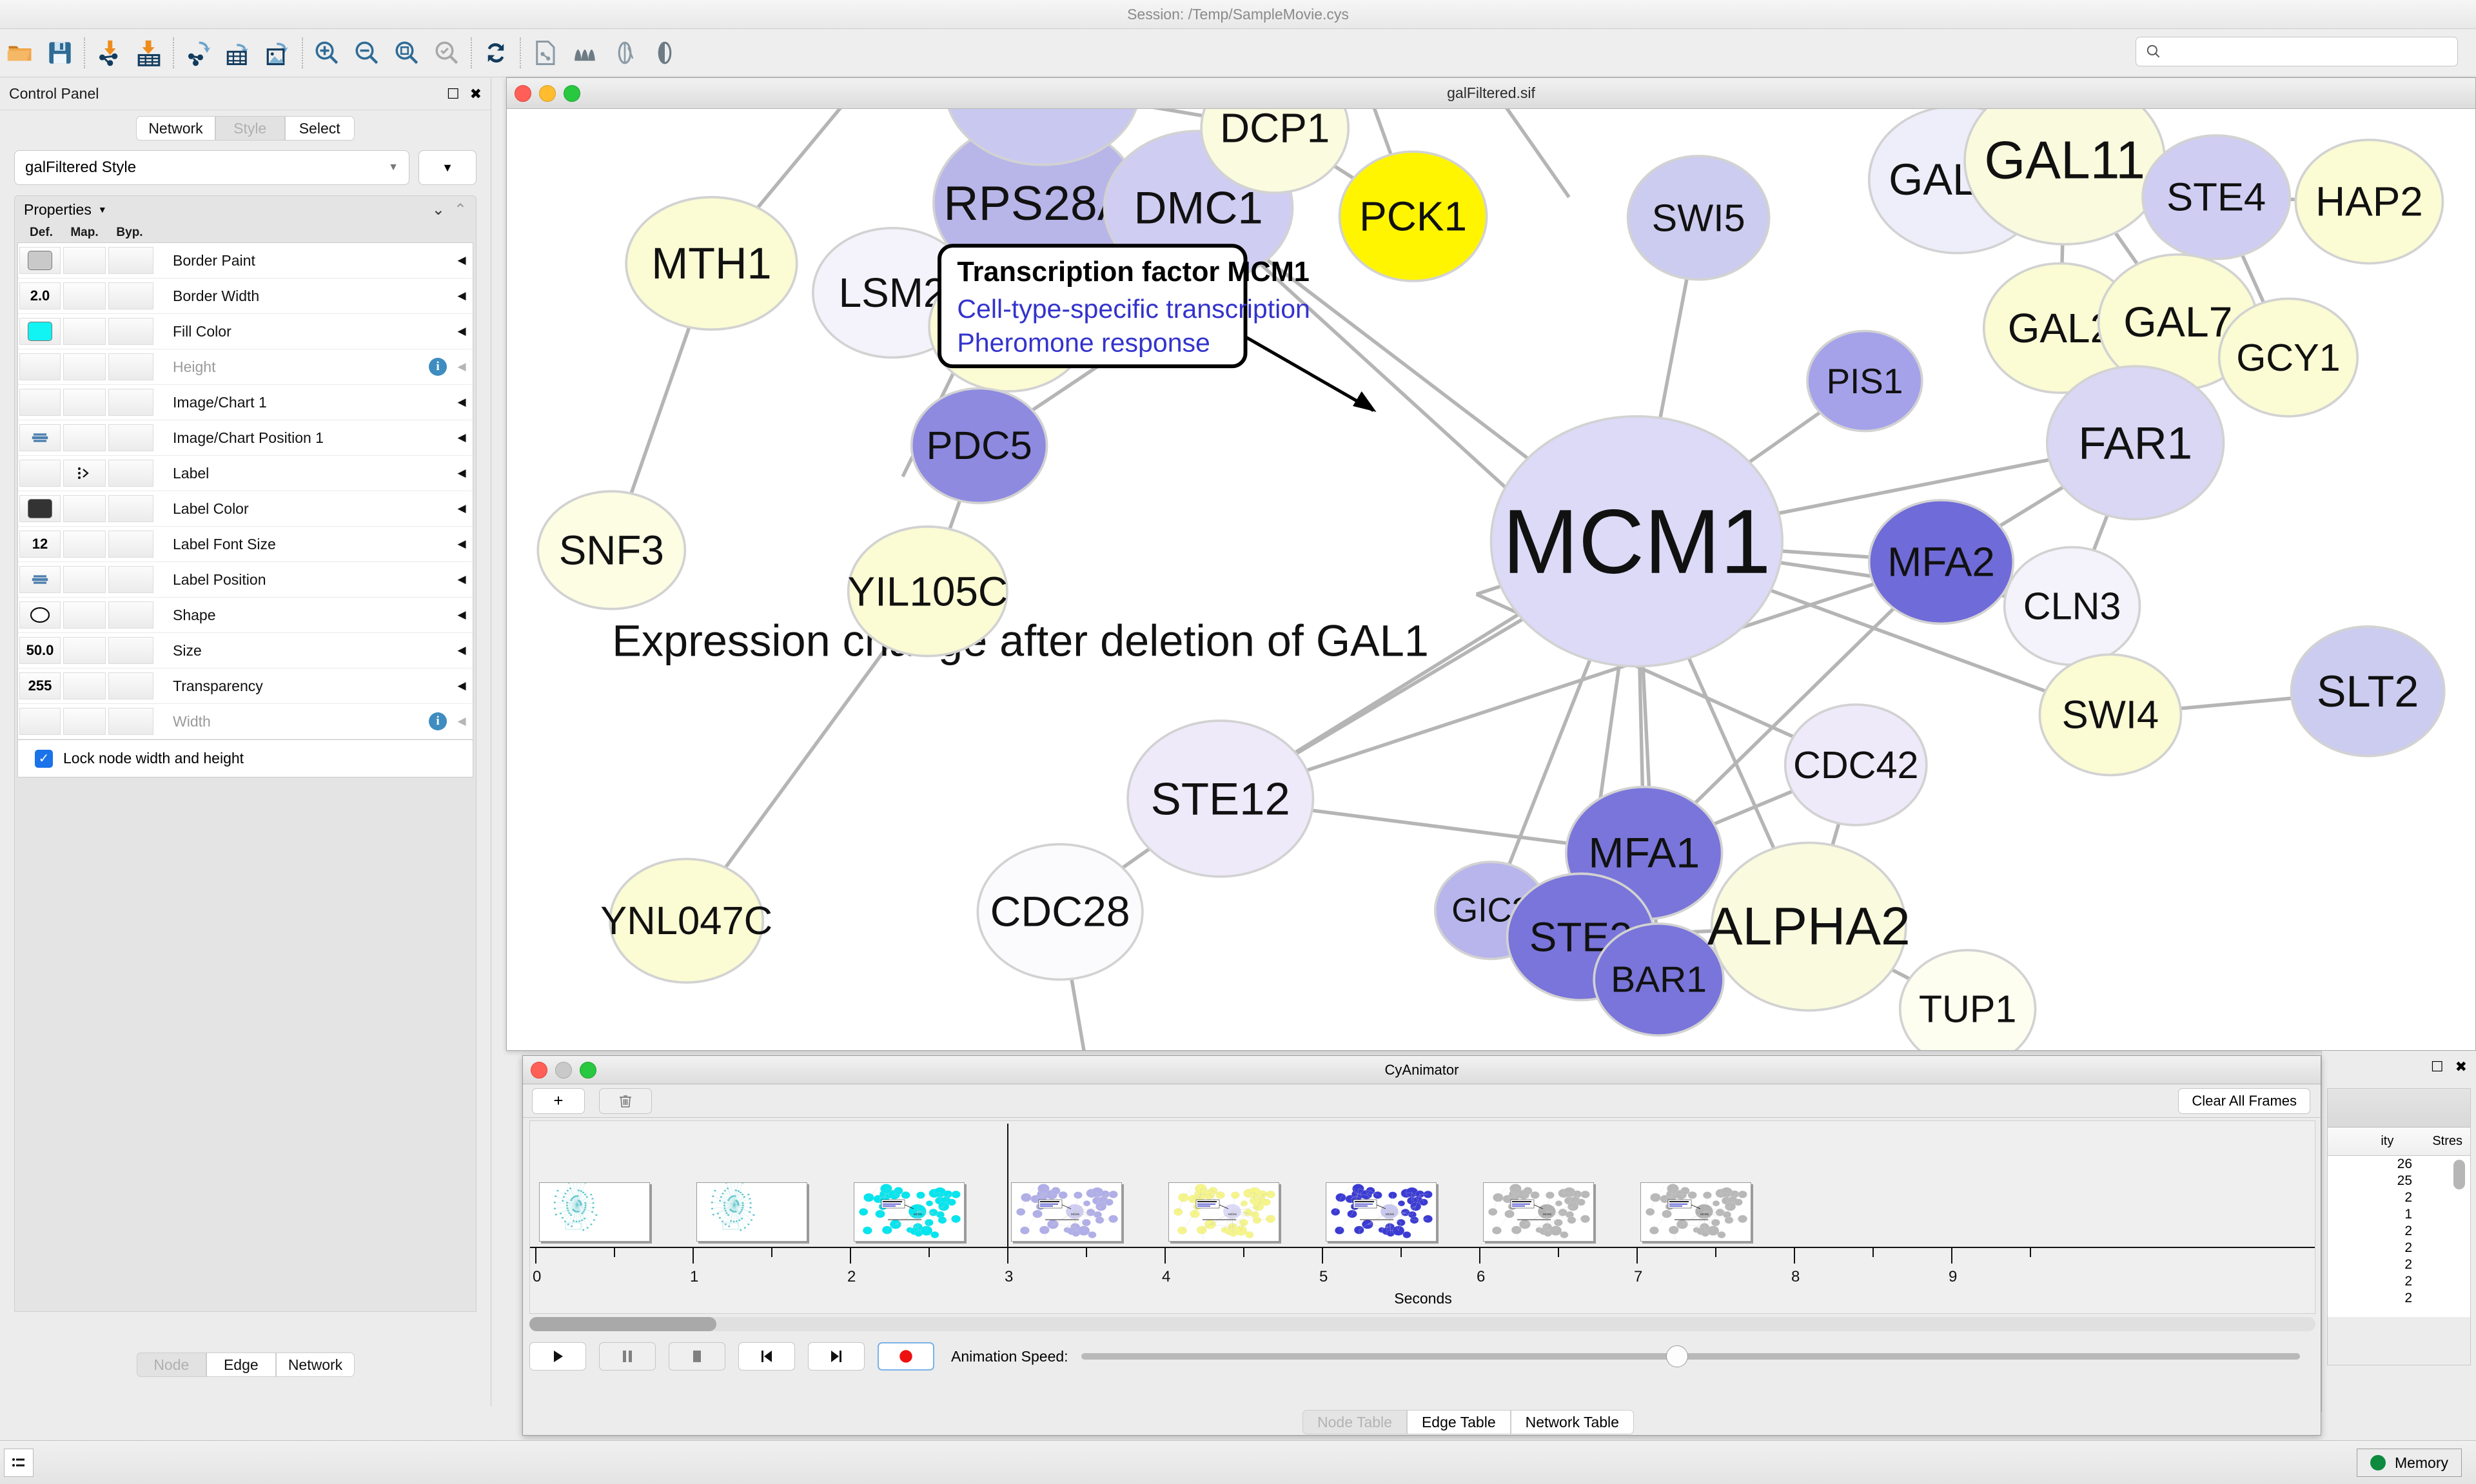 The height and width of the screenshot is (1484, 2476). What do you see at coordinates (315, 1364) in the screenshot?
I see `bottom-tab-network: Network` at bounding box center [315, 1364].